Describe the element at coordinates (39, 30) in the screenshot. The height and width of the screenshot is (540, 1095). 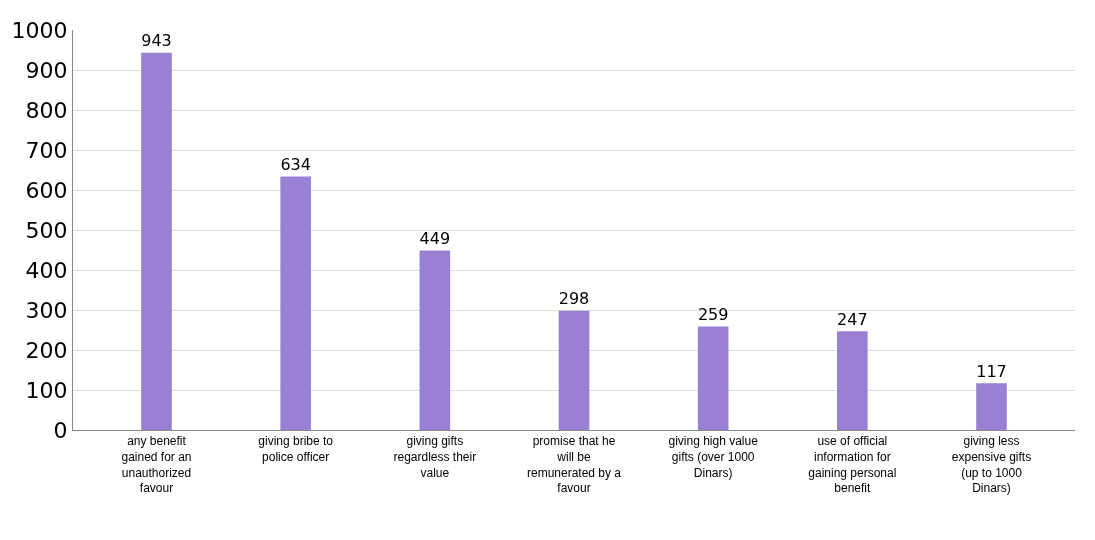
I see `y-tick-label: 1000` at that location.